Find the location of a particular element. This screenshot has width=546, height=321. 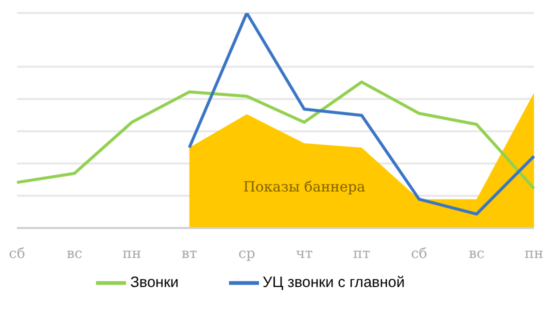

x-tick-label: пт is located at coordinates (361, 254).